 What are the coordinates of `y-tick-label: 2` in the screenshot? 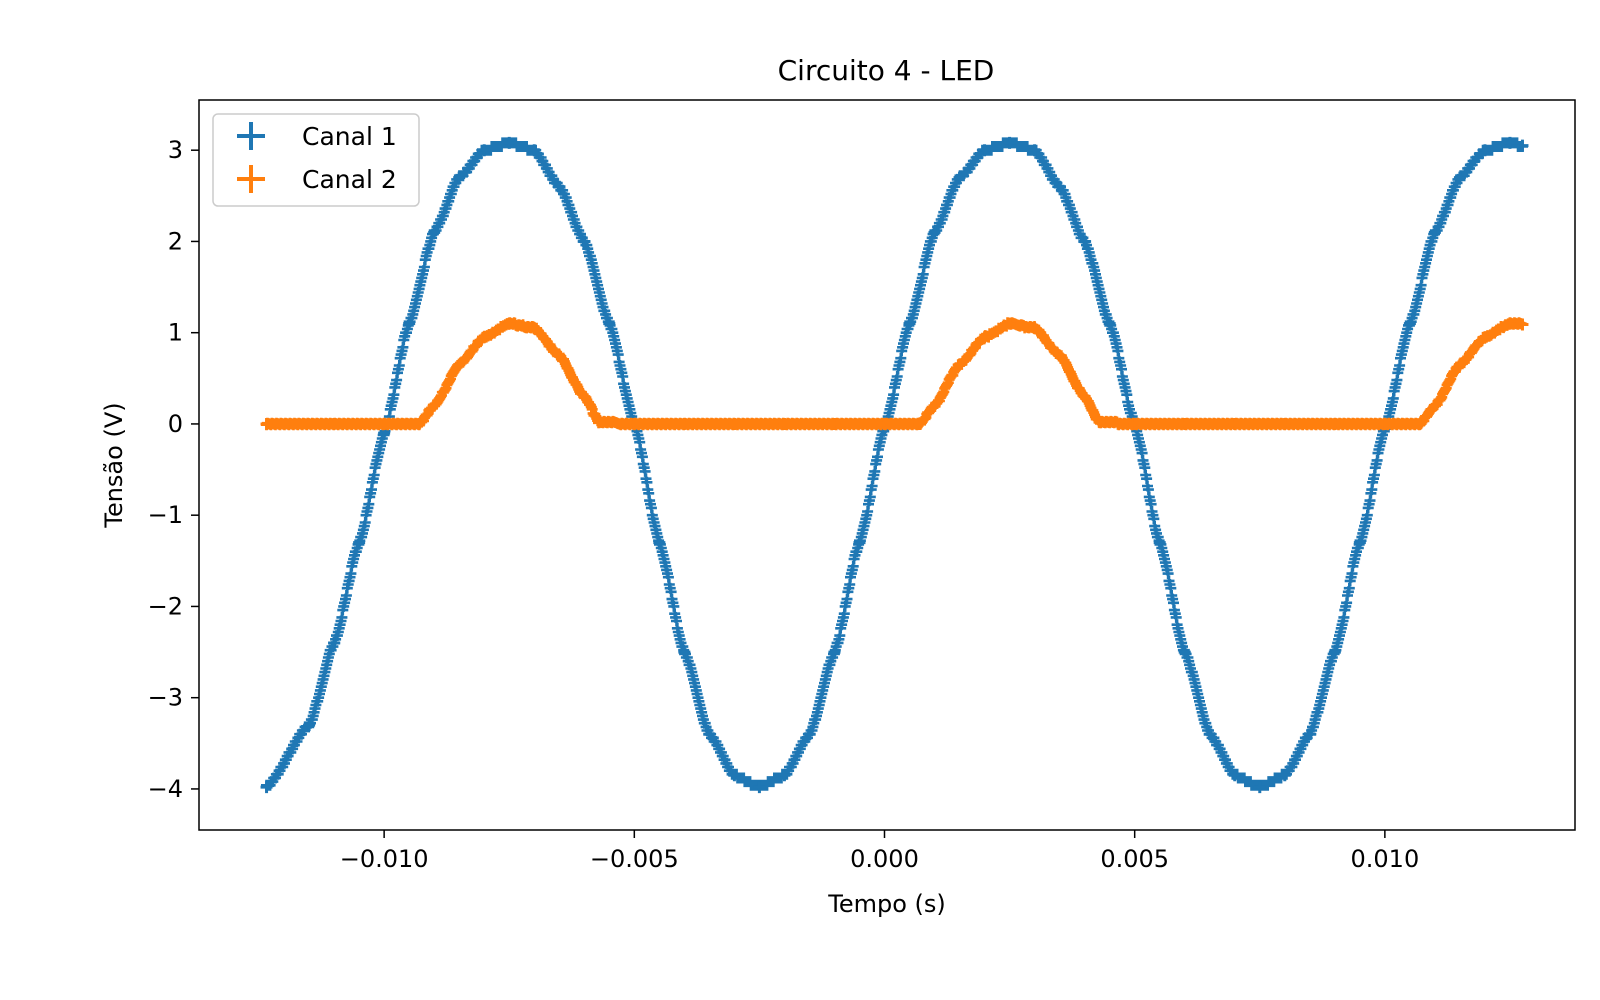 It's located at (175, 241).